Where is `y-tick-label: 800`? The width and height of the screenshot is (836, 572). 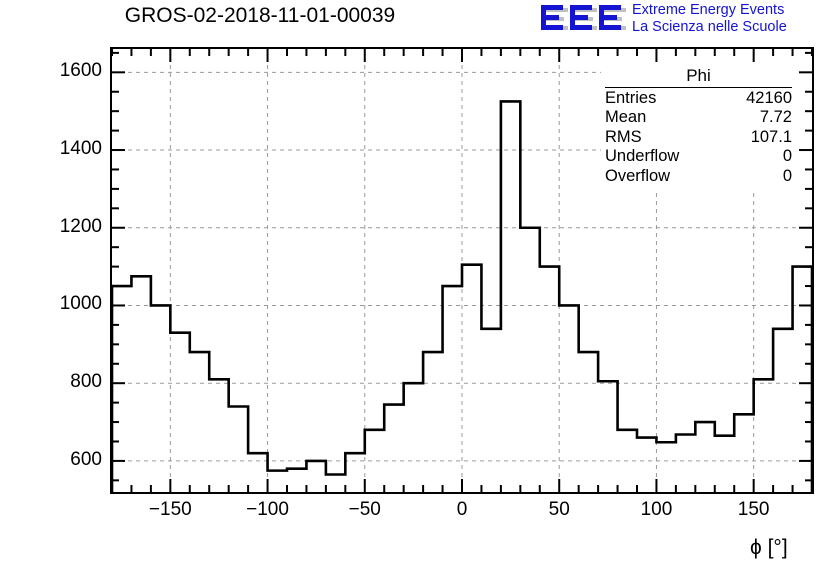 y-tick-label: 800 is located at coordinates (86, 382).